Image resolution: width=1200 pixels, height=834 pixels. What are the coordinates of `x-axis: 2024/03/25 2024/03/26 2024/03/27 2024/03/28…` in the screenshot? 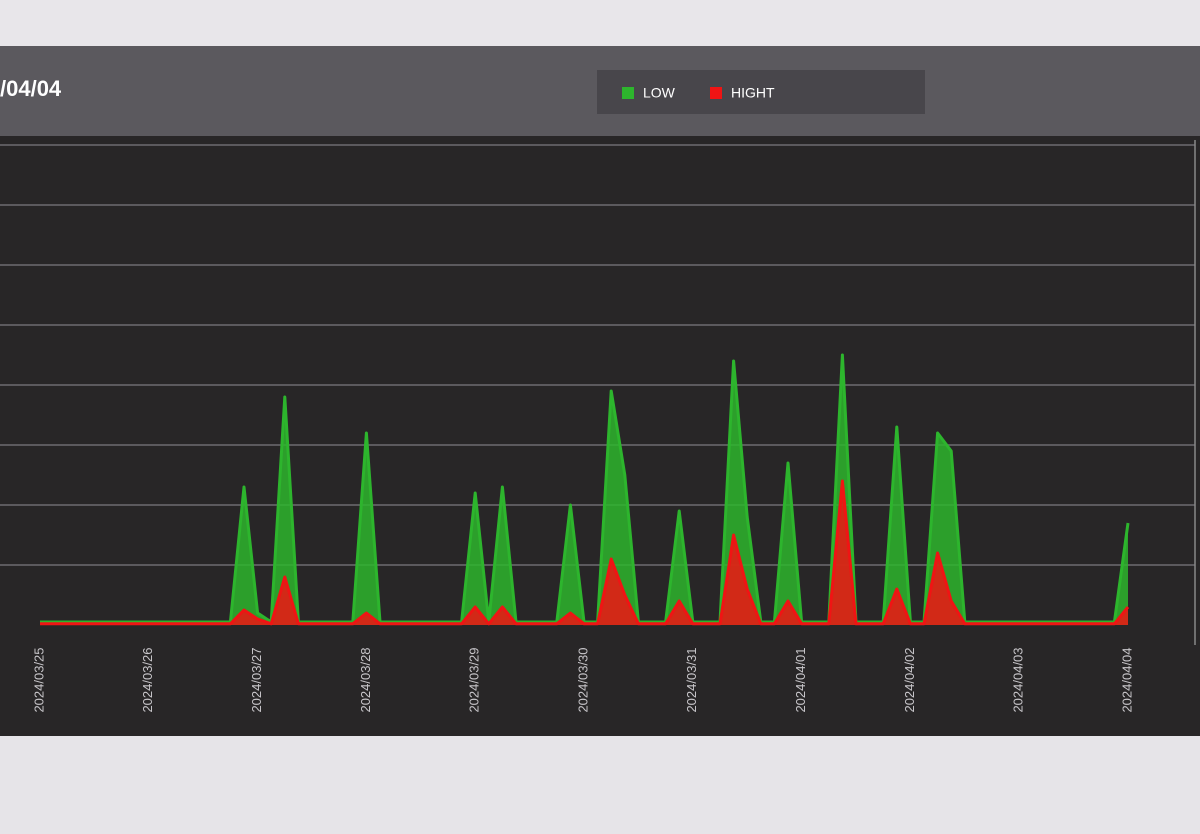 It's located at (582, 679).